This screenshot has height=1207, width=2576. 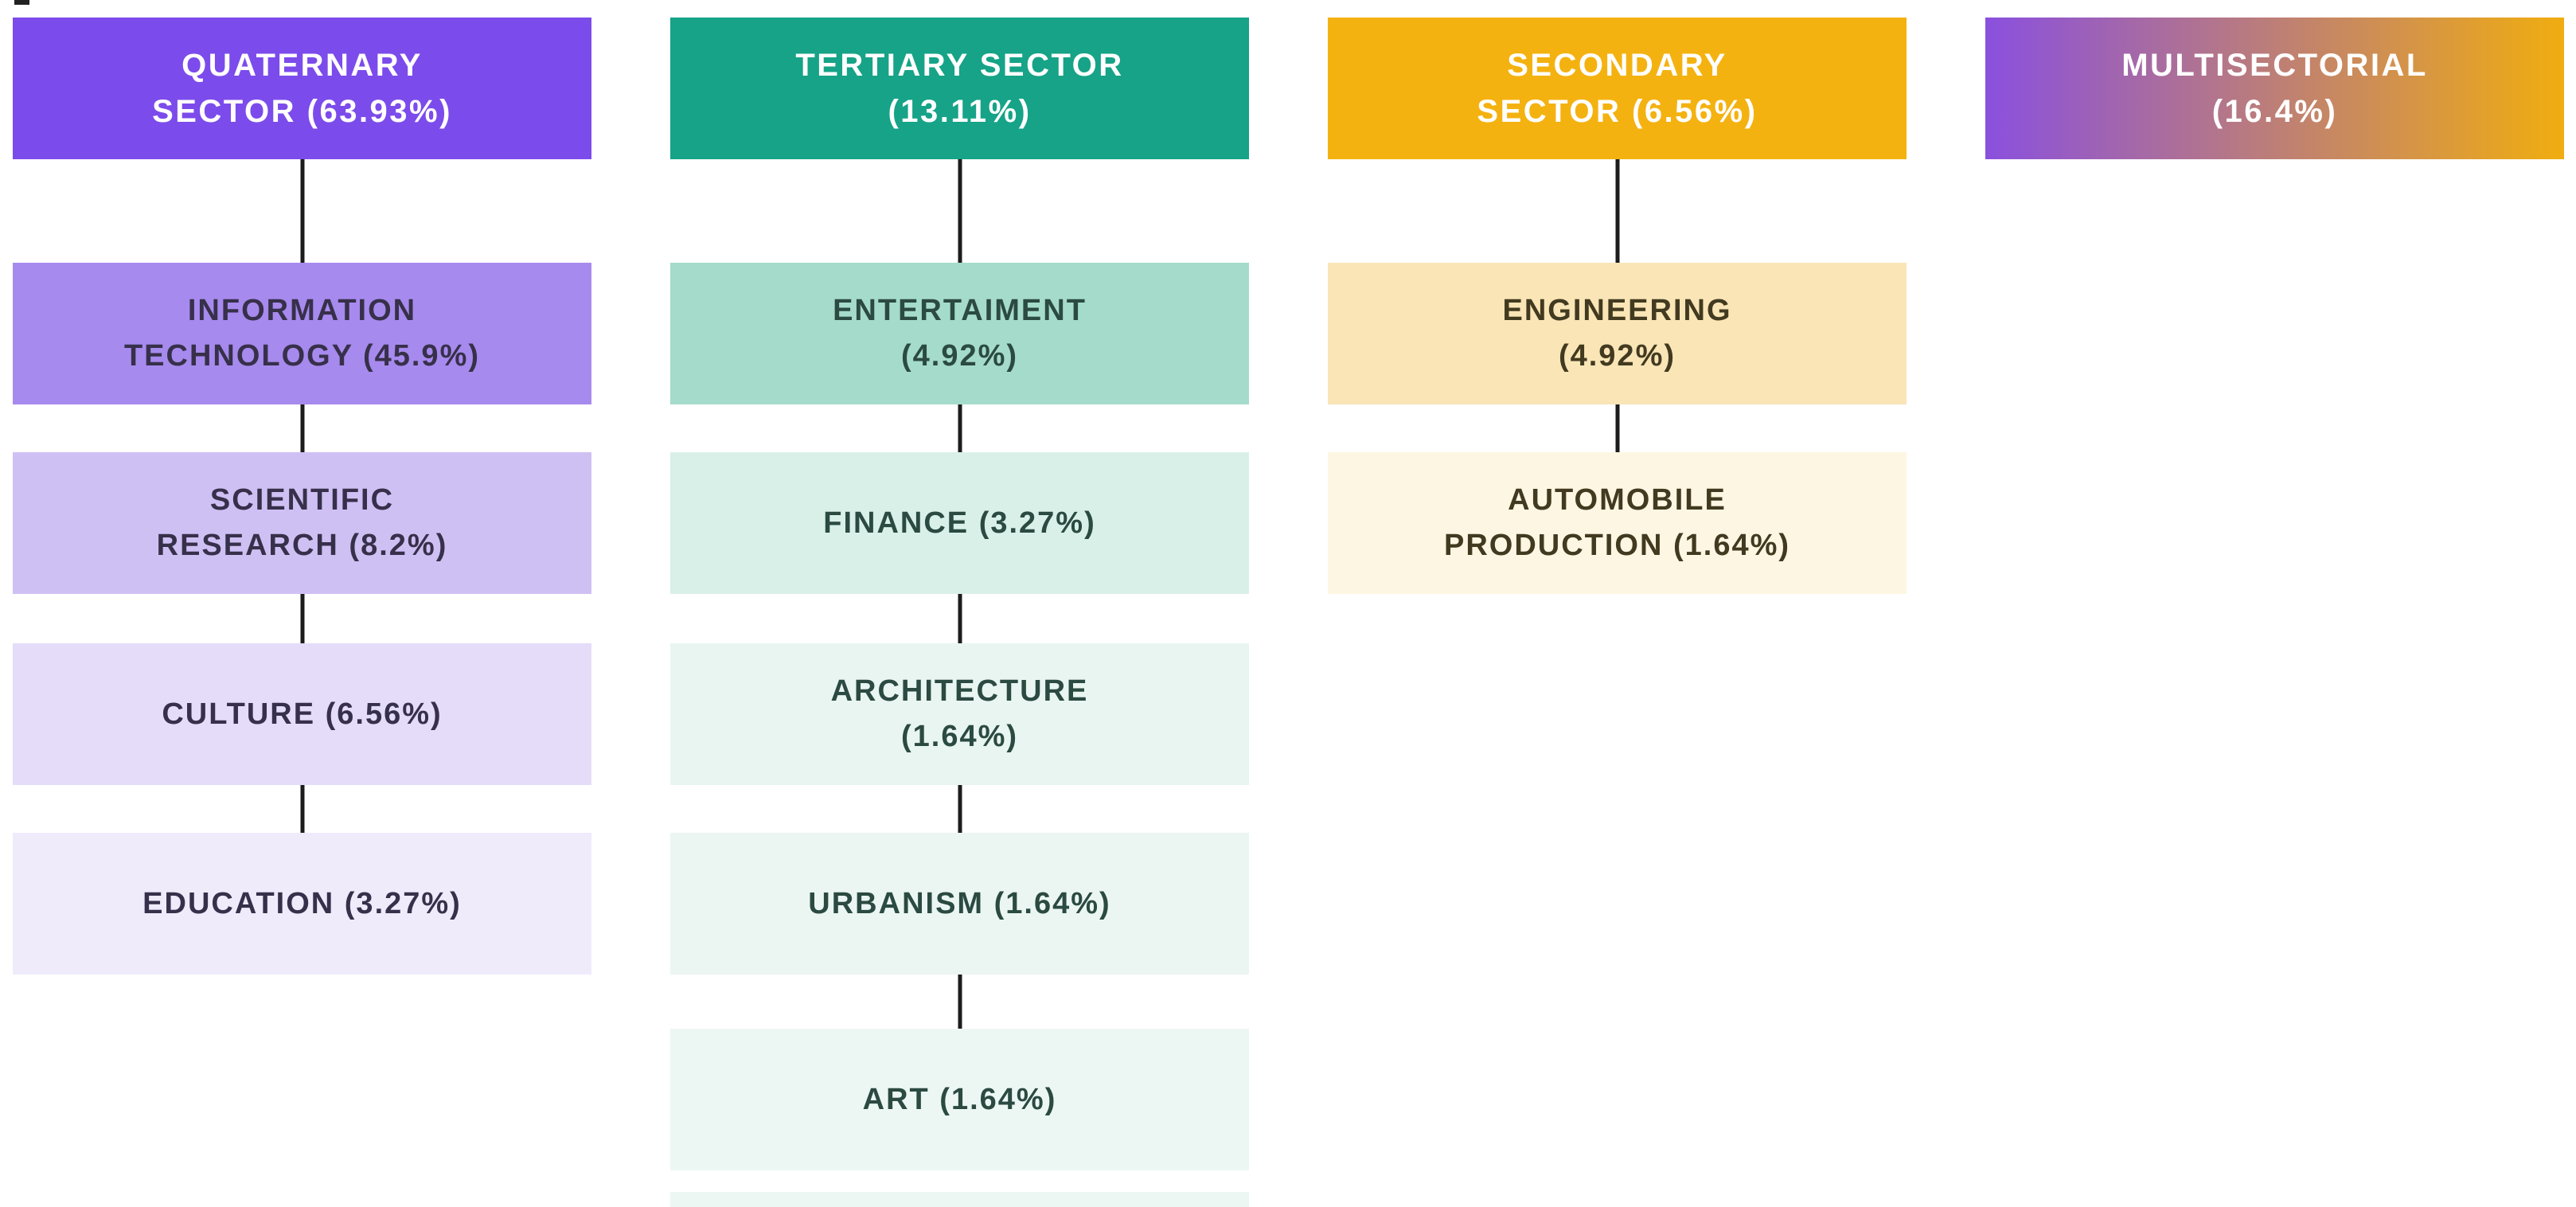 I want to click on node-art: ART (1.64%), so click(x=959, y=1099).